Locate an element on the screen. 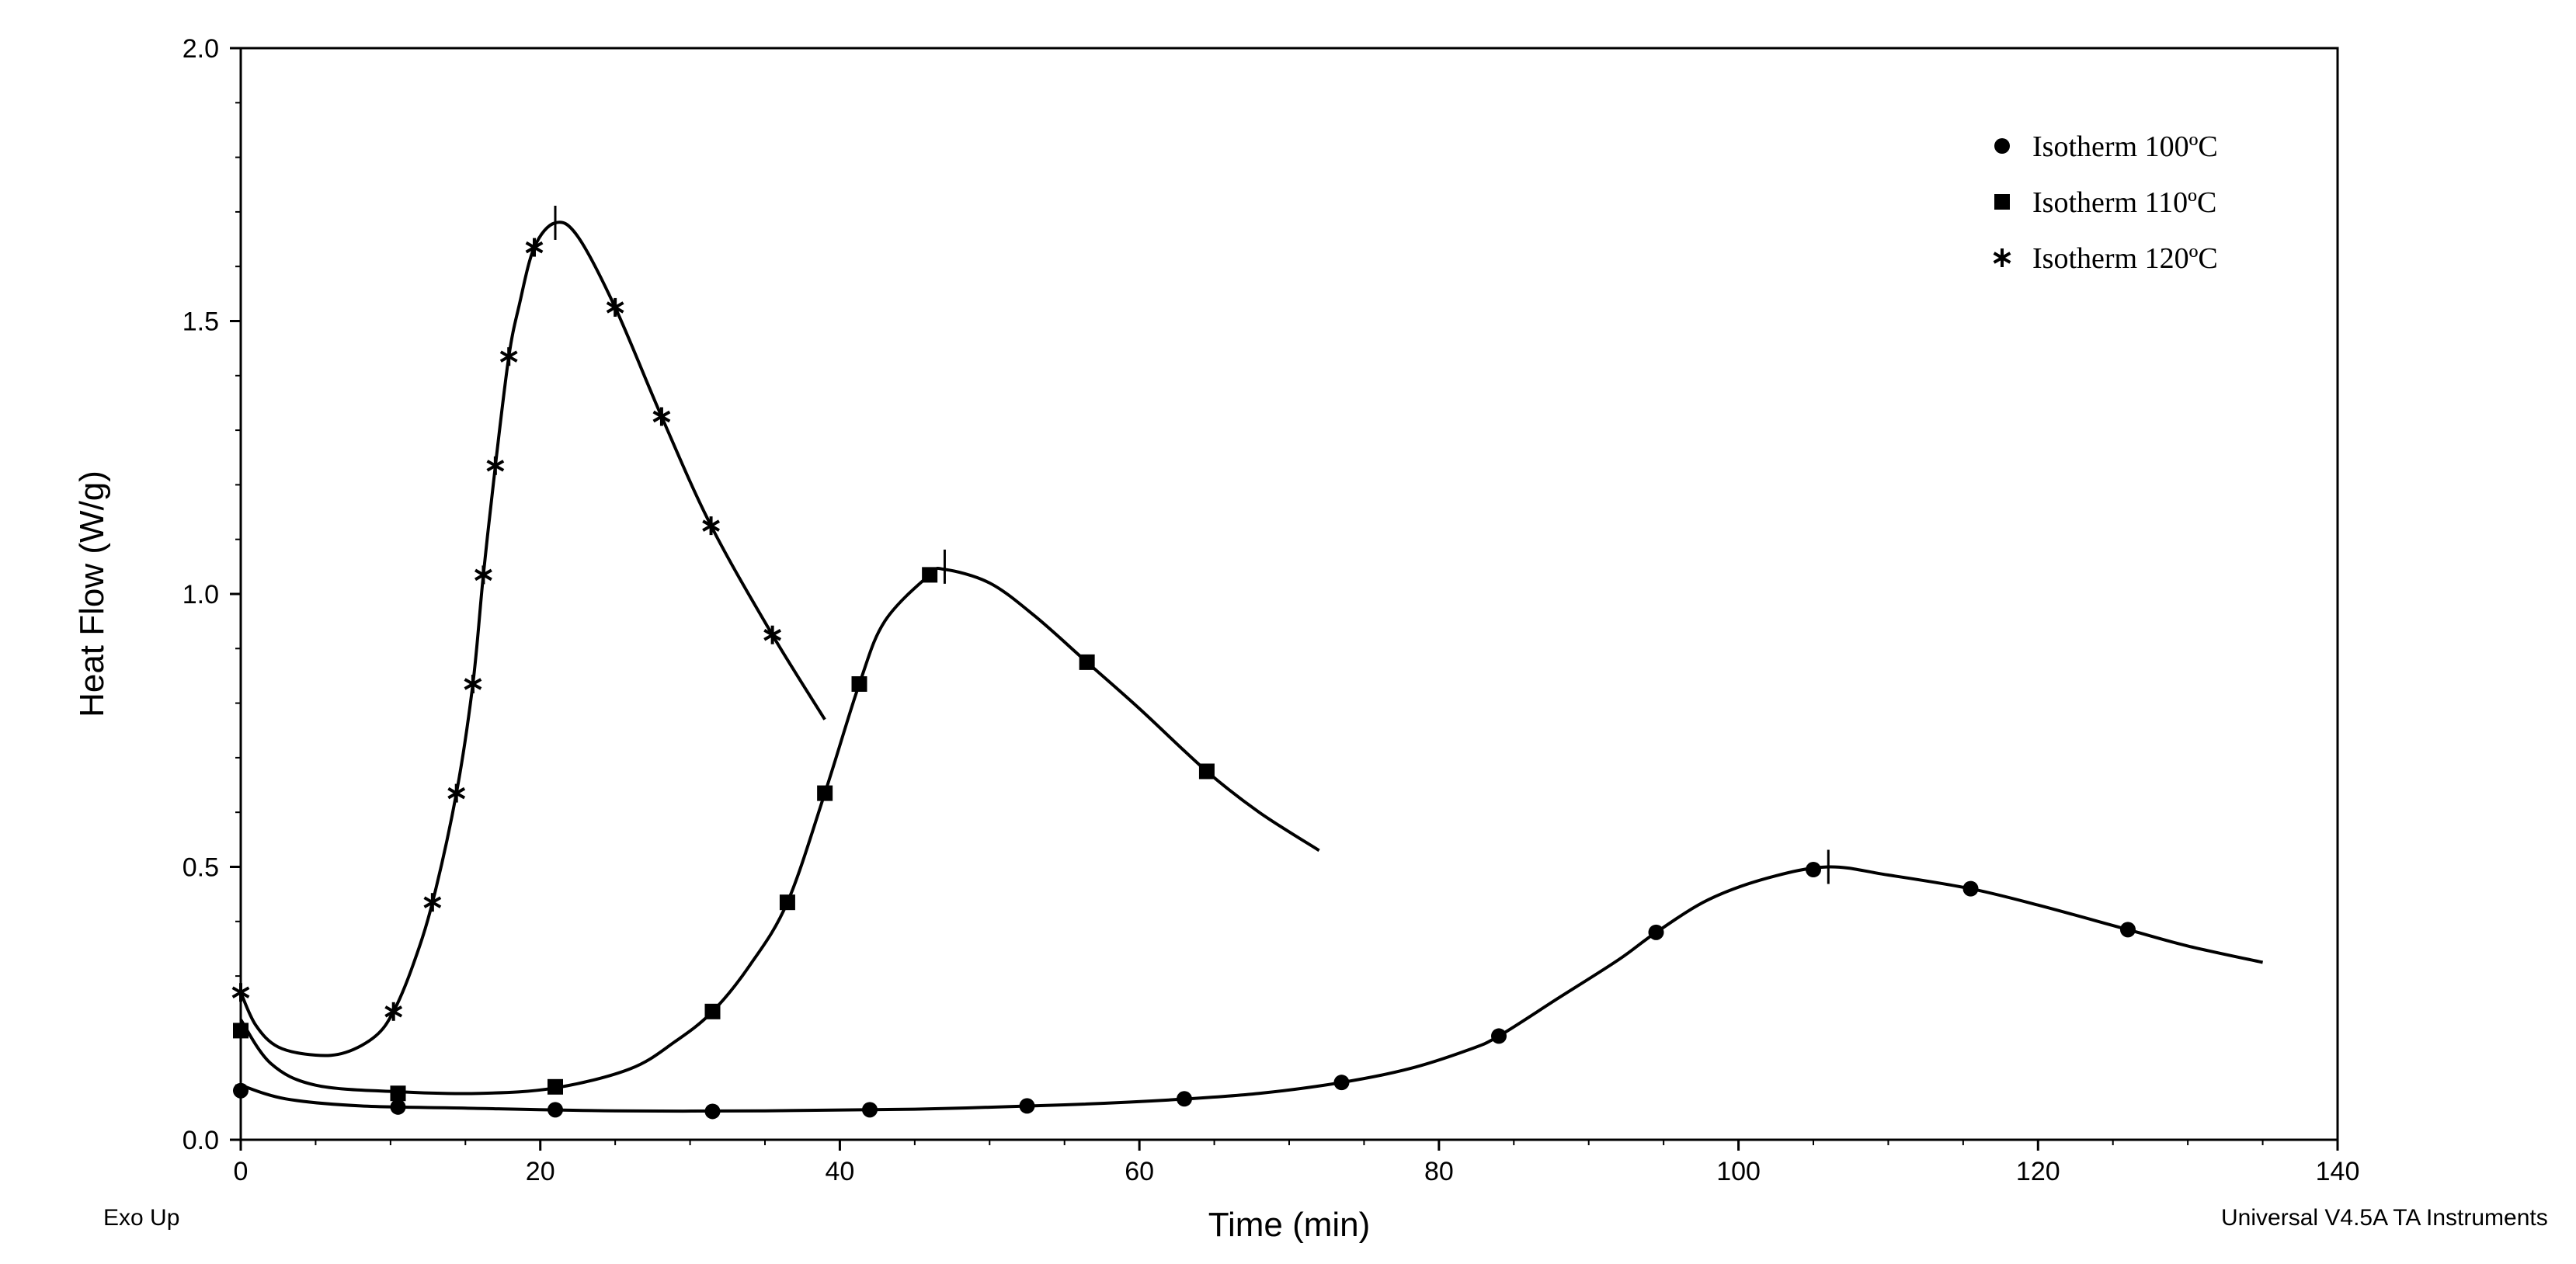 The height and width of the screenshot is (1264, 2576). y-tick-label: 0.0 is located at coordinates (201, 1140).